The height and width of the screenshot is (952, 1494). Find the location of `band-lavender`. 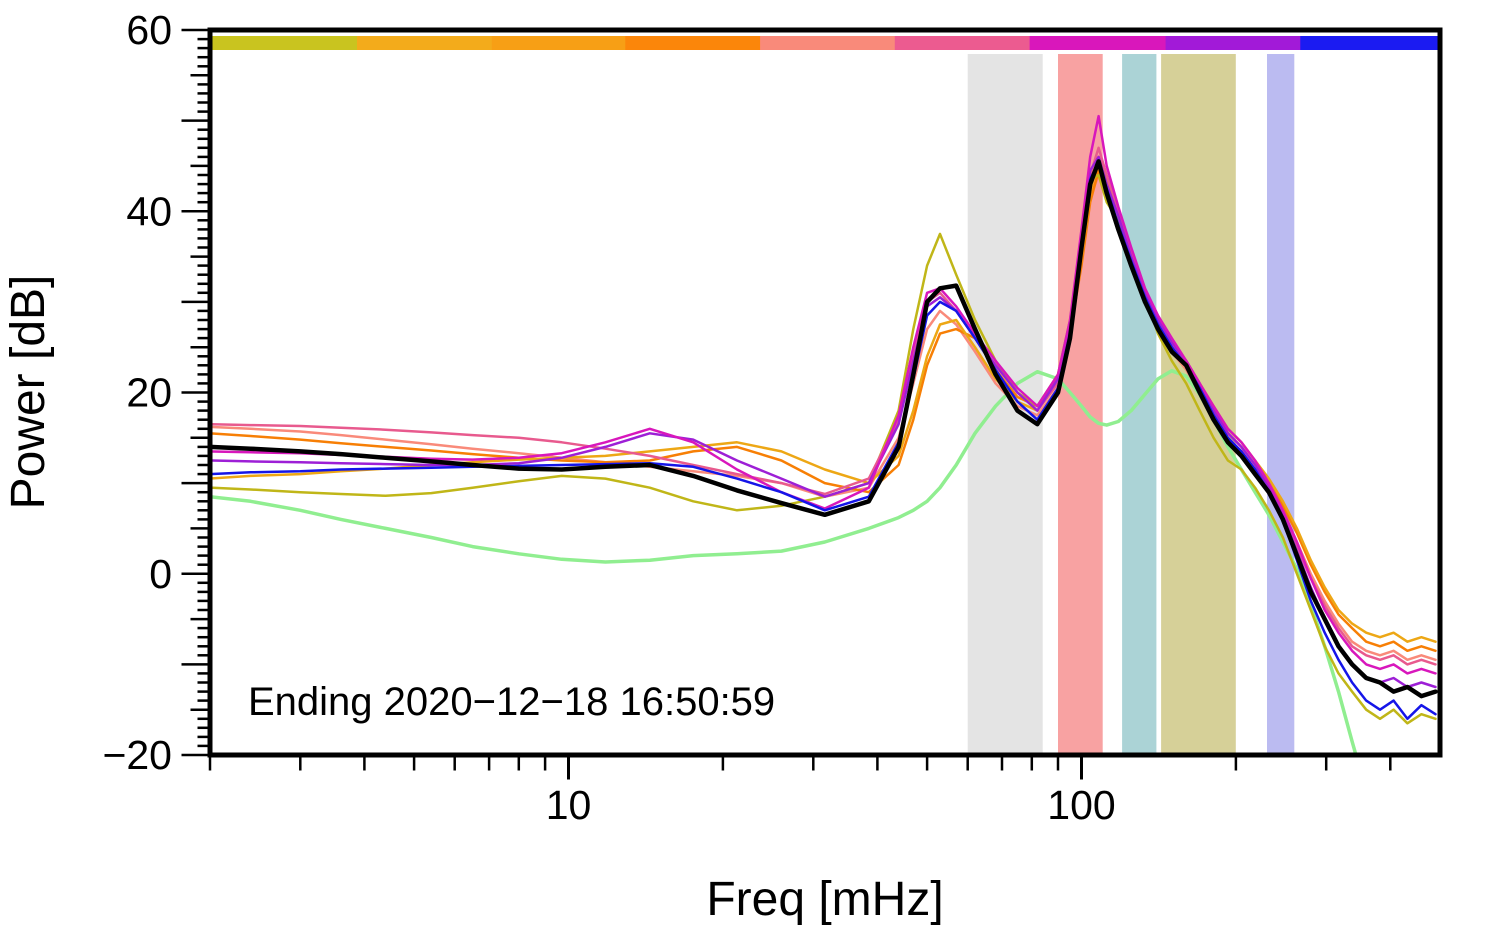

band-lavender is located at coordinates (1281, 403).